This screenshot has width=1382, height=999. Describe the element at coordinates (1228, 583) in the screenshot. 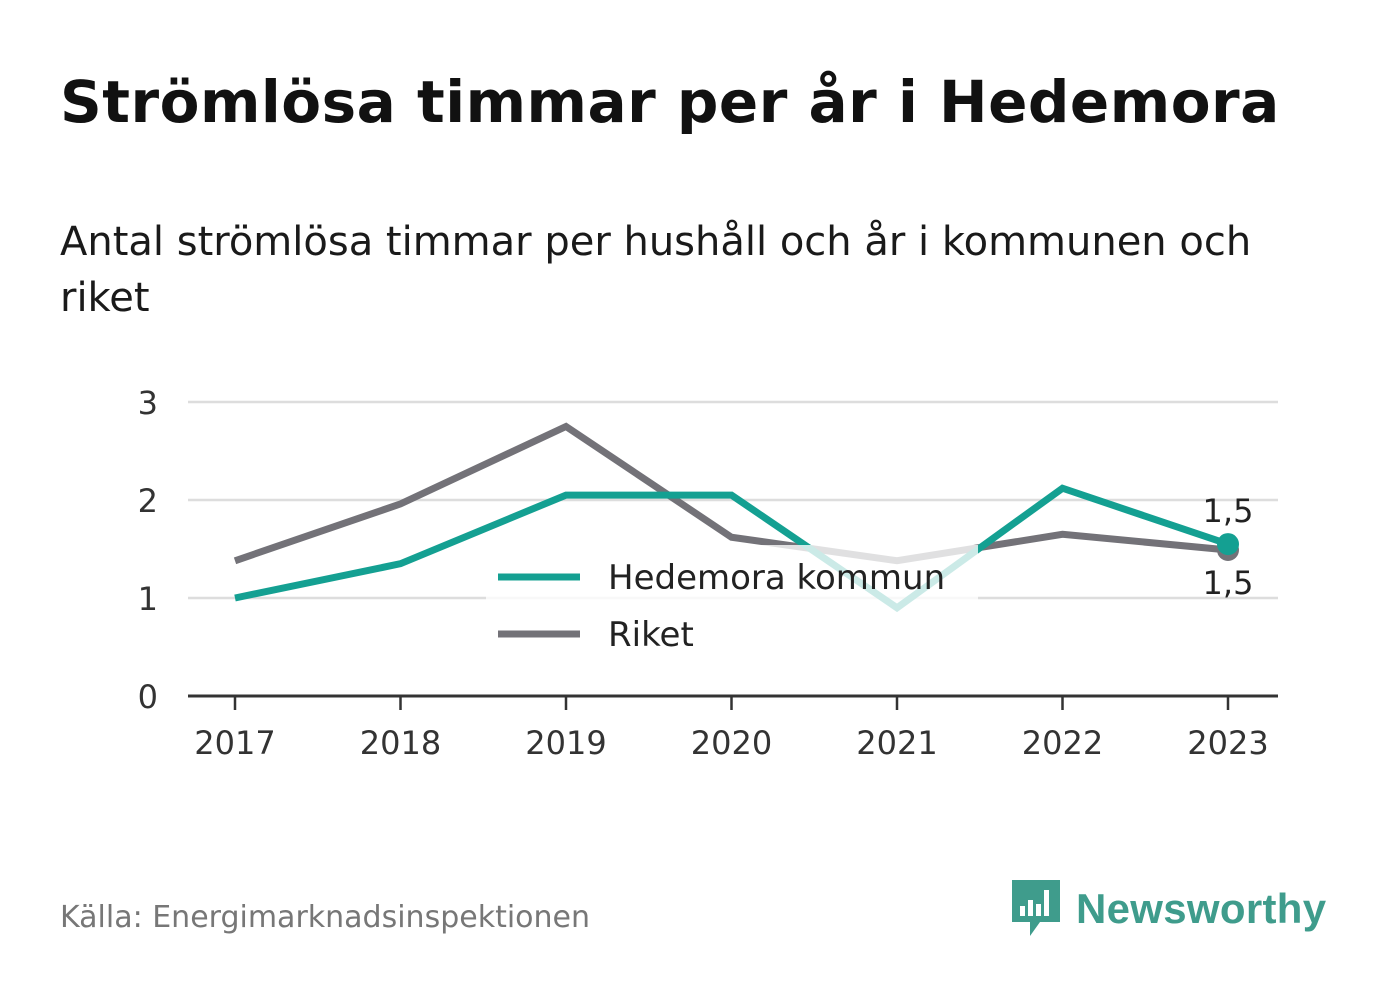

I see `end-label-riket: 1,5` at that location.